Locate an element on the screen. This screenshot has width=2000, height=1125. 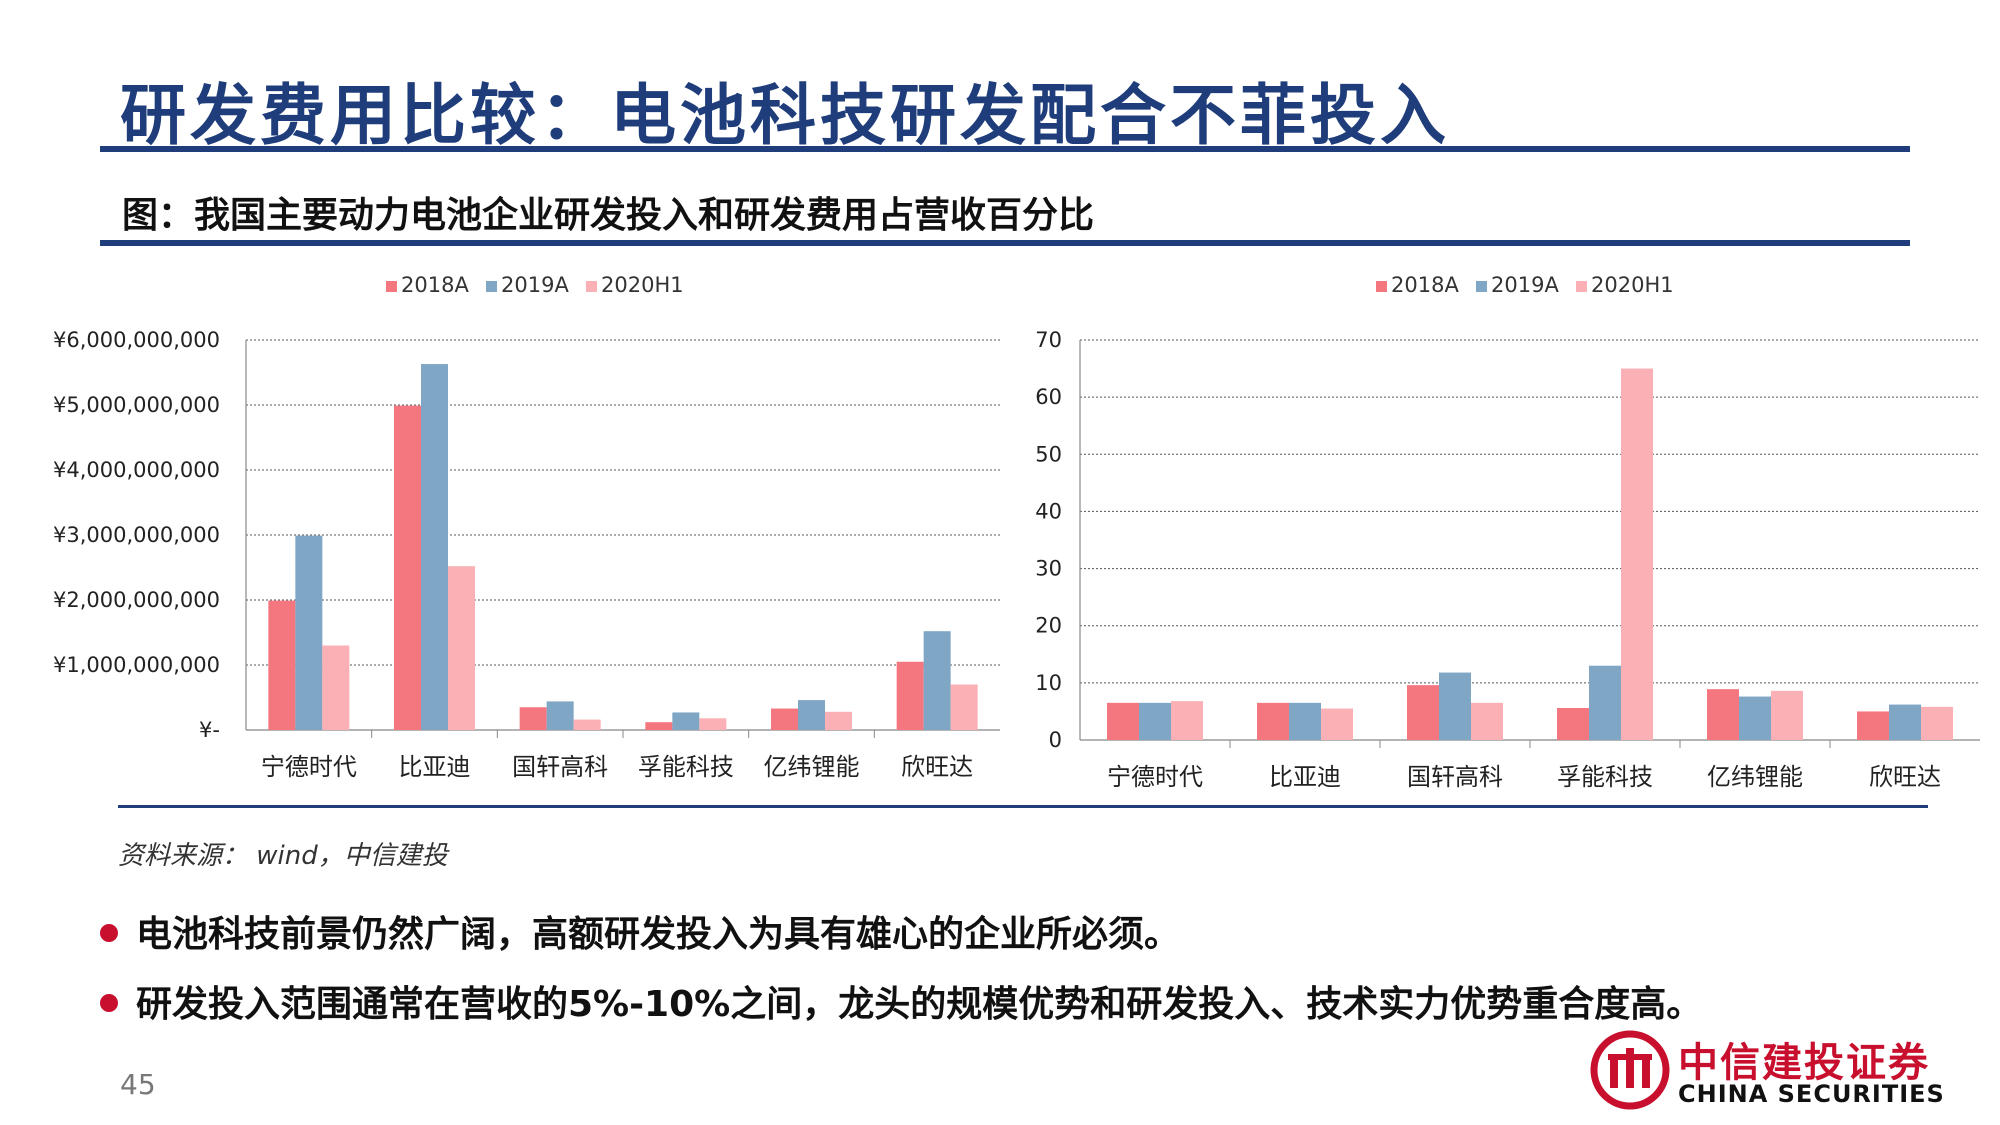
figure-caption: 图：我国主要动力电池企业研发投入和研发费用占营收百分比 is located at coordinates (608, 215).